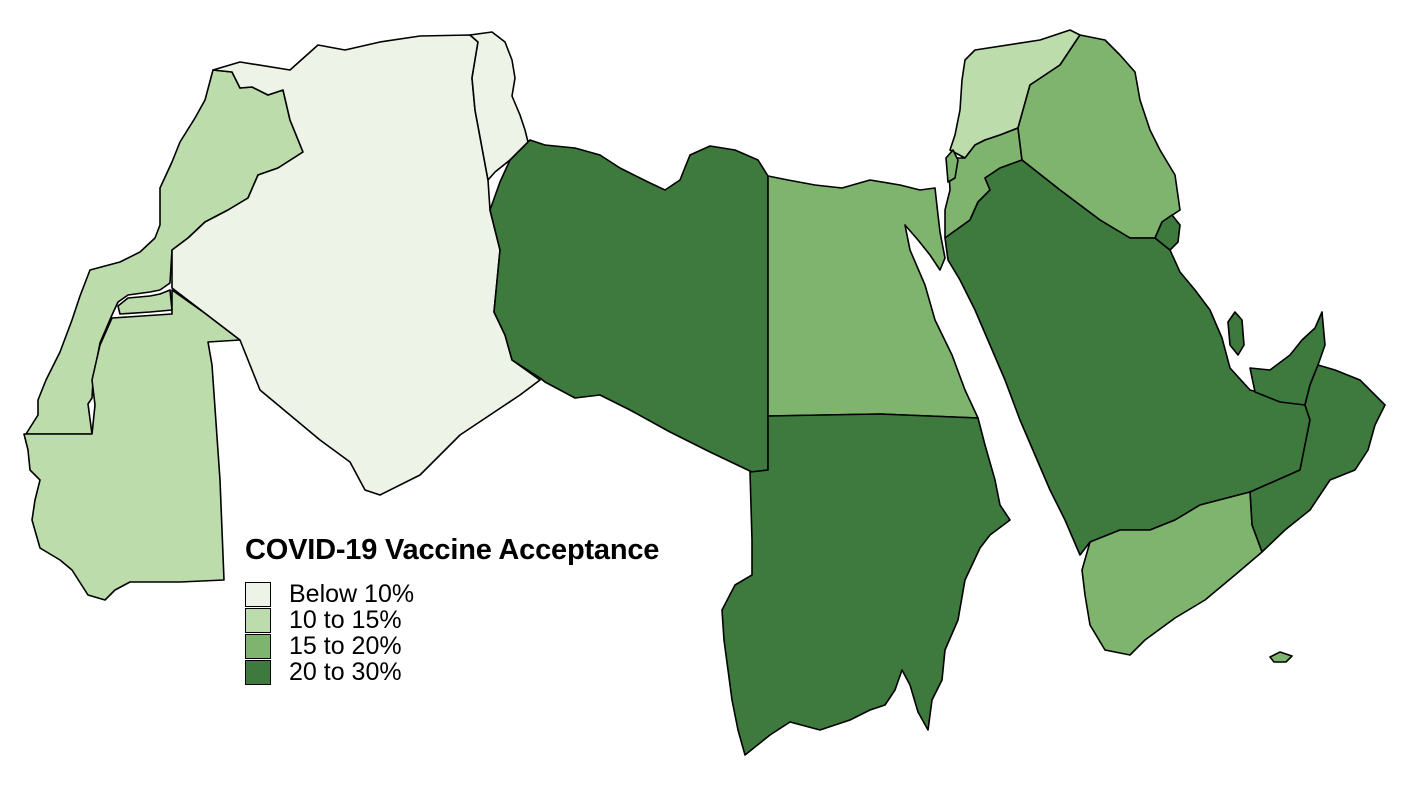 The image size is (1401, 806). I want to click on legend-label: 10 to 15%, so click(345, 619).